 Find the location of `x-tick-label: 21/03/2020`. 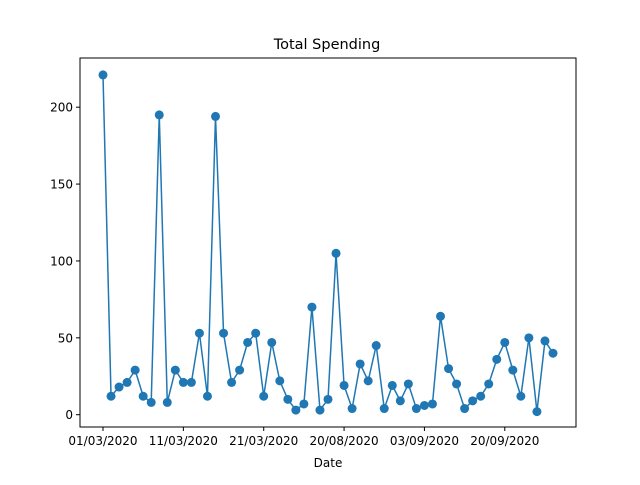

x-tick-label: 21/03/2020 is located at coordinates (263, 441).